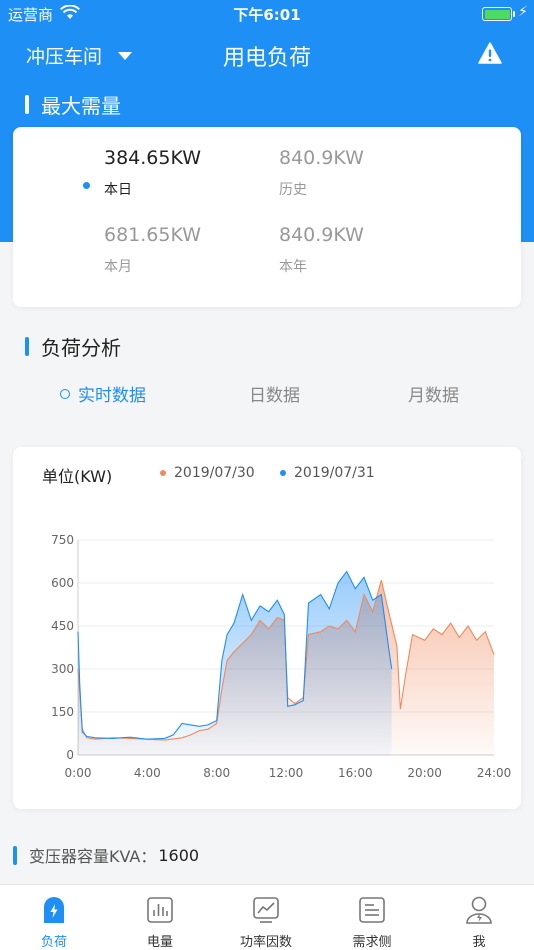 This screenshot has height=950, width=534. I want to click on list-icon, so click(372, 910).